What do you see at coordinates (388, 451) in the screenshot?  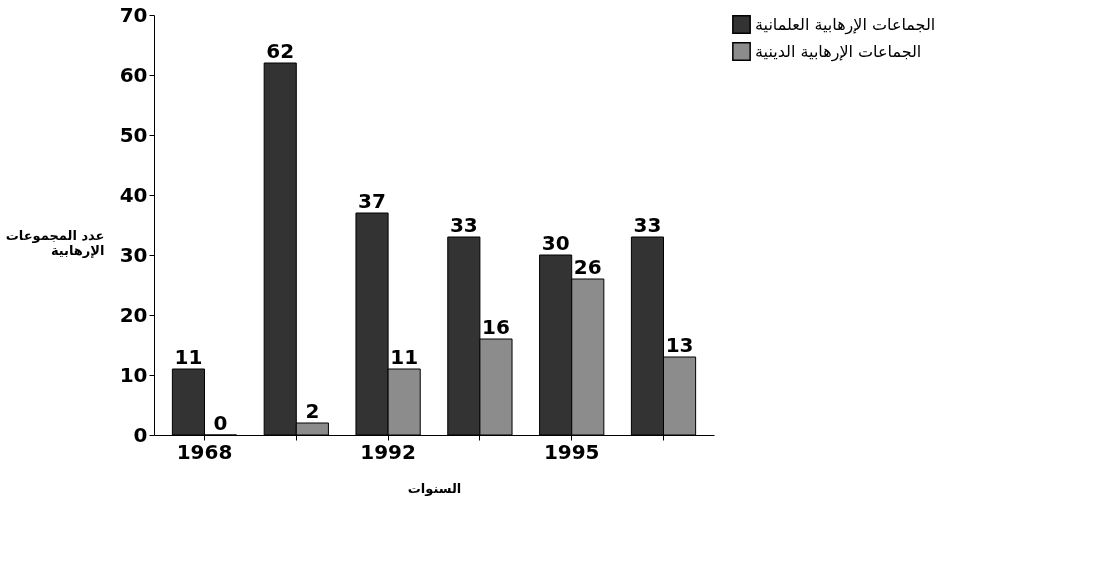 I see `x-tick-label: 1992` at bounding box center [388, 451].